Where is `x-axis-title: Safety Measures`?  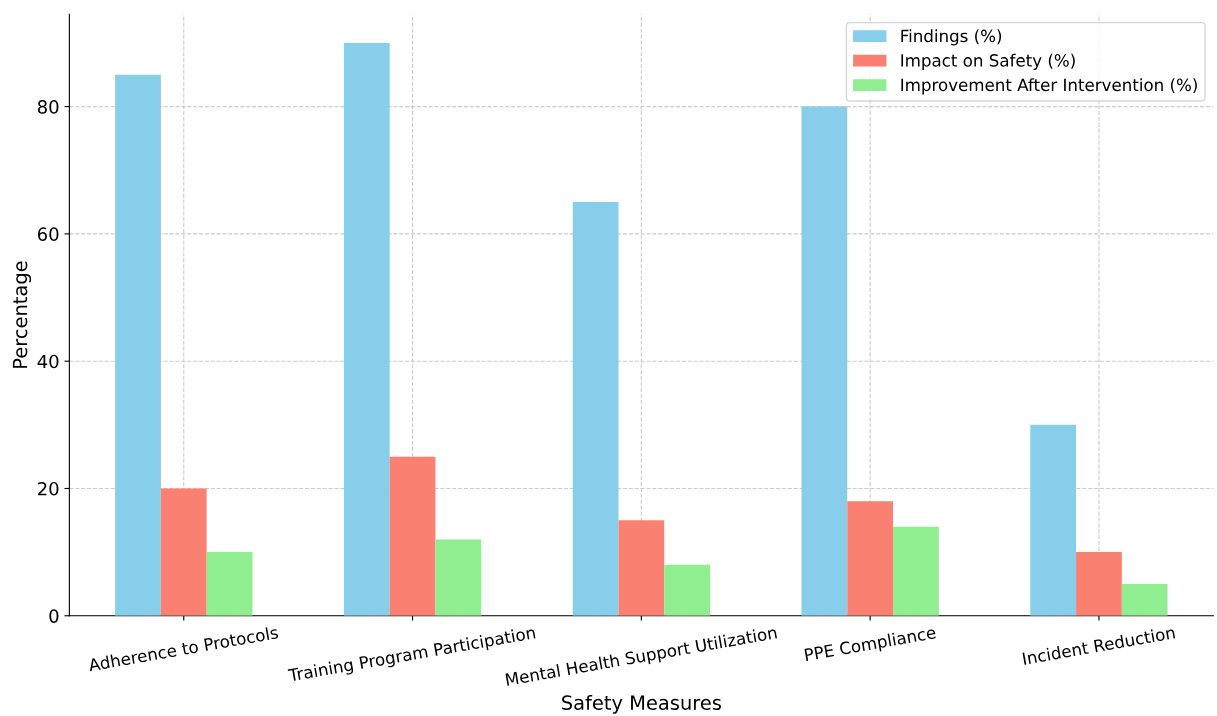 x-axis-title: Safety Measures is located at coordinates (641, 704).